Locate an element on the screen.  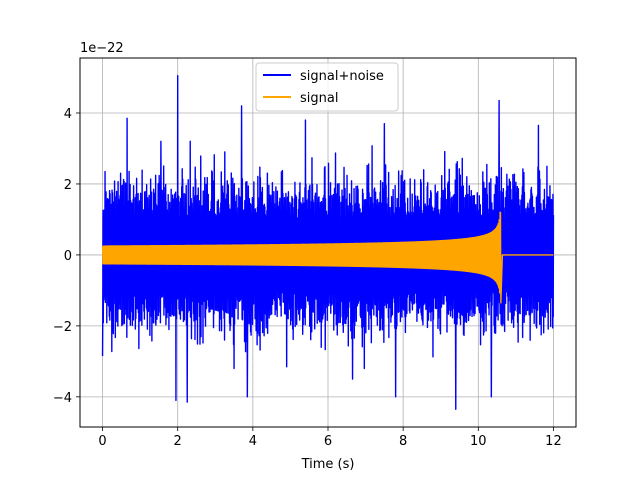
y-tick-label: −4 is located at coordinates (62, 398).